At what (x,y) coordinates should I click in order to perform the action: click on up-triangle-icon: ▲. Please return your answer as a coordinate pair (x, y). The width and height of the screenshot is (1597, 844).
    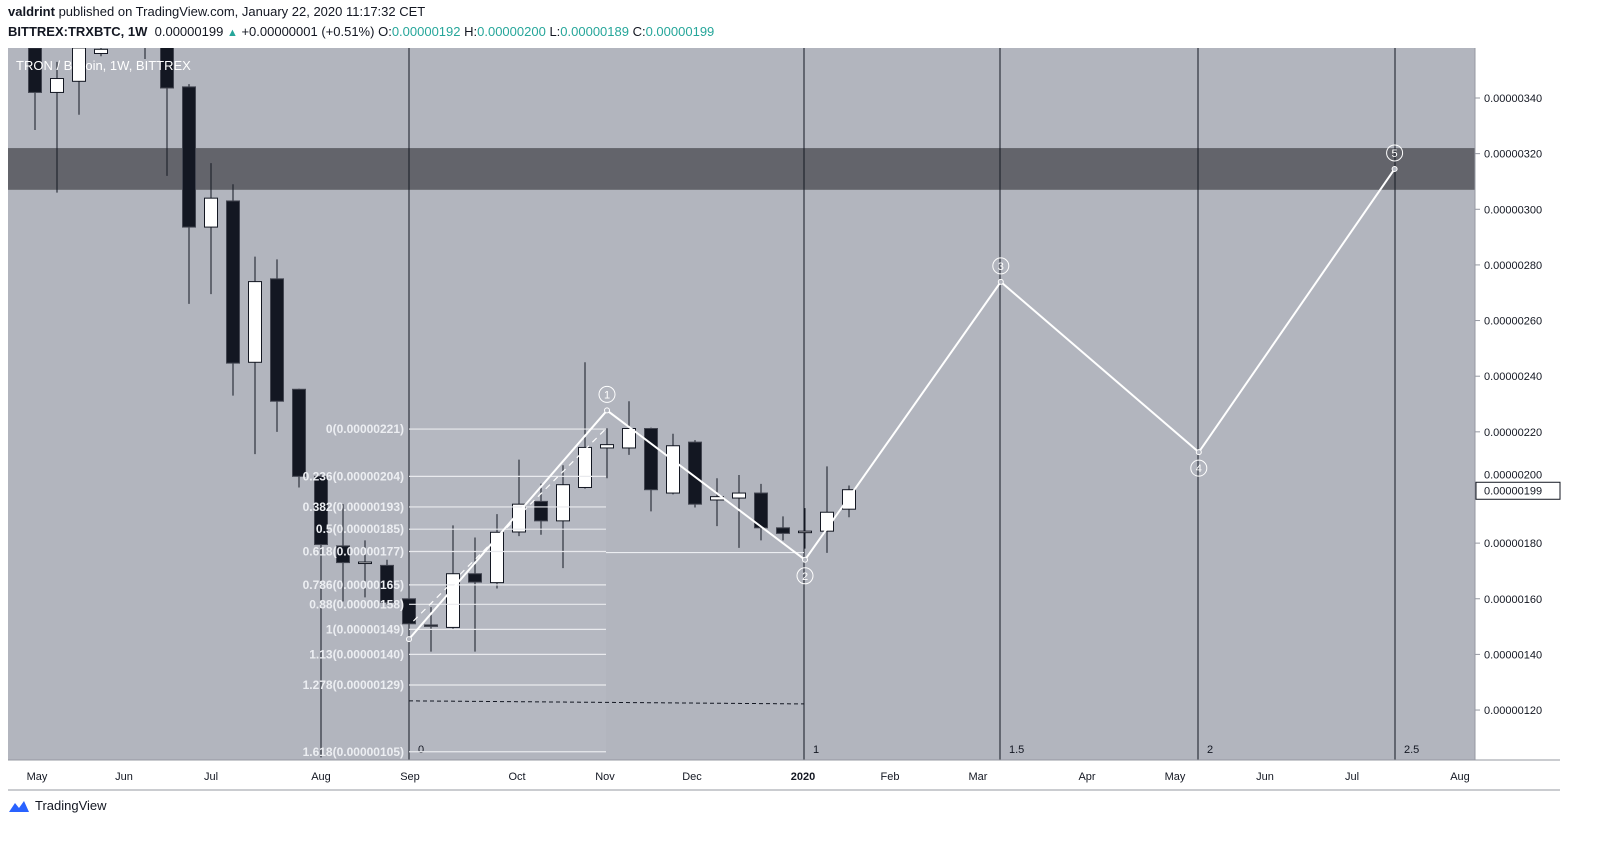
    Looking at the image, I should click on (232, 33).